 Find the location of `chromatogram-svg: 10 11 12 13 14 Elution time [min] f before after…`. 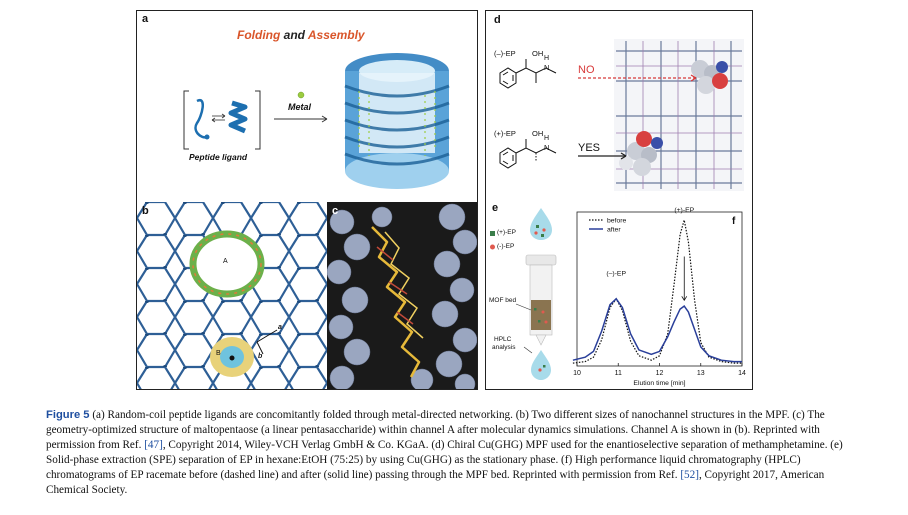

chromatogram-svg: 10 11 12 13 14 Elution time [min] f before after… is located at coordinates (659, 297).